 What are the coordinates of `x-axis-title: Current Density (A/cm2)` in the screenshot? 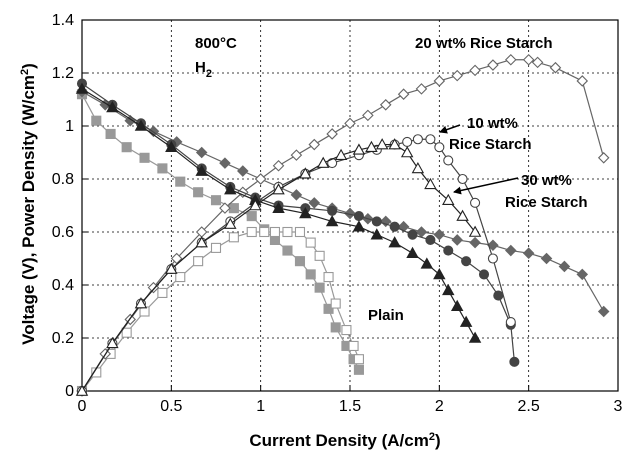 It's located at (344, 440).